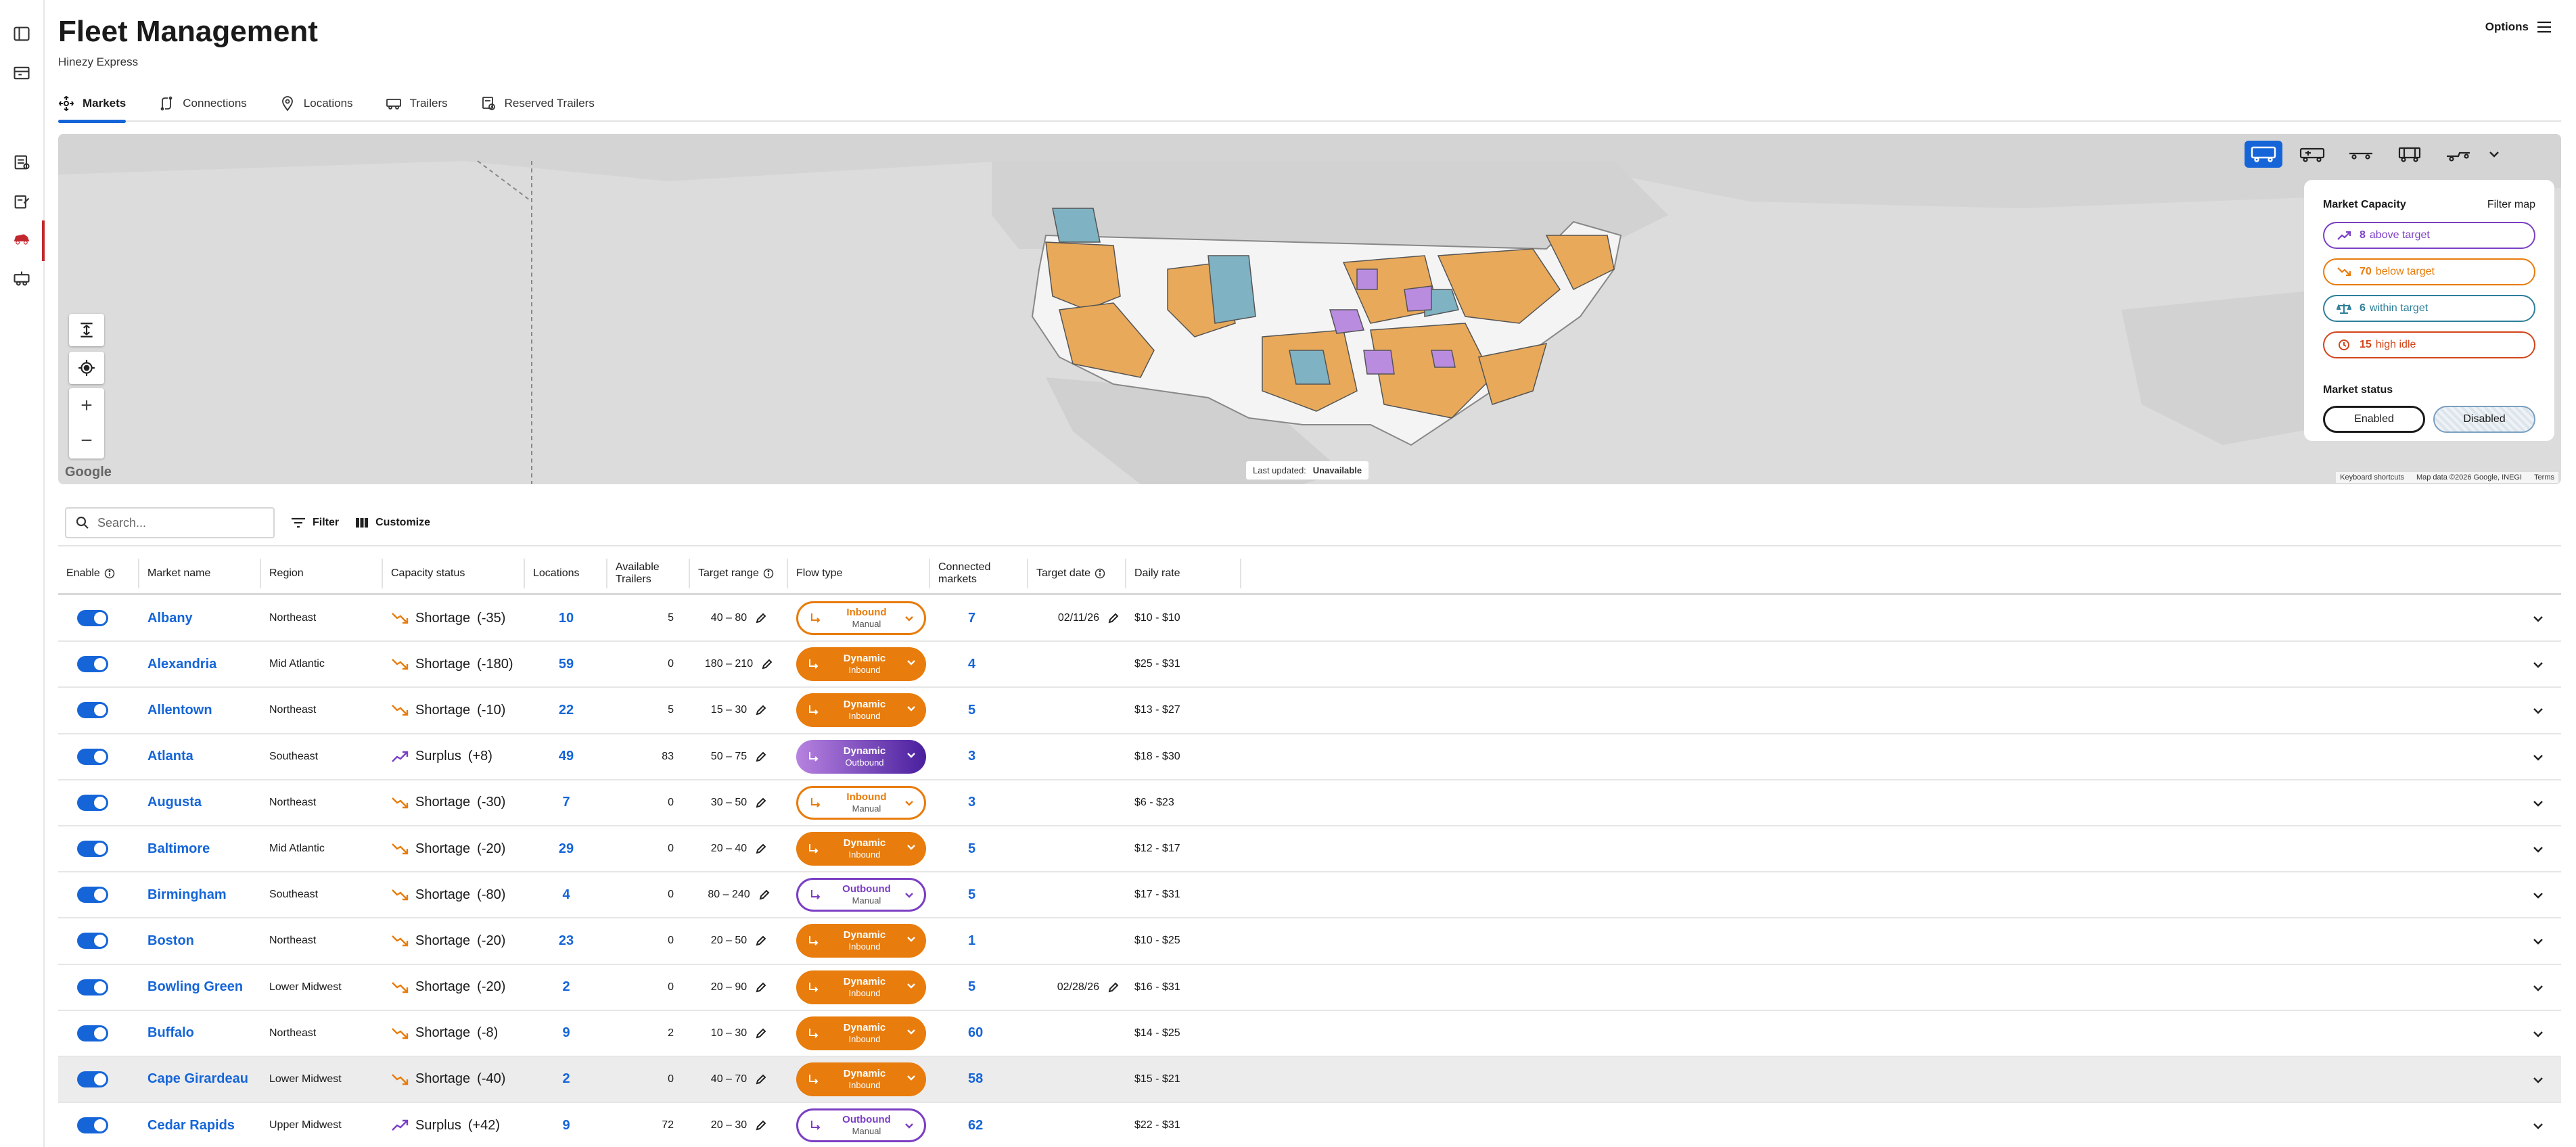 This screenshot has height=1147, width=2576. Describe the element at coordinates (566, 664) in the screenshot. I see `locations-link: 59` at that location.